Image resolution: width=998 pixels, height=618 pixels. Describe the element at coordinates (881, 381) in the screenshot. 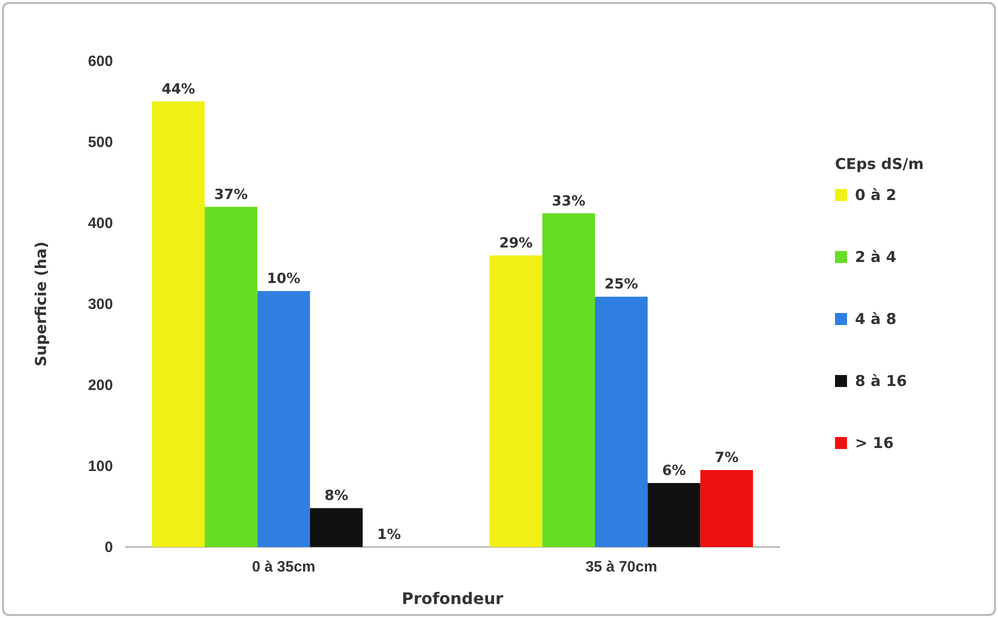

I see `legend-label: 8 à 16` at that location.